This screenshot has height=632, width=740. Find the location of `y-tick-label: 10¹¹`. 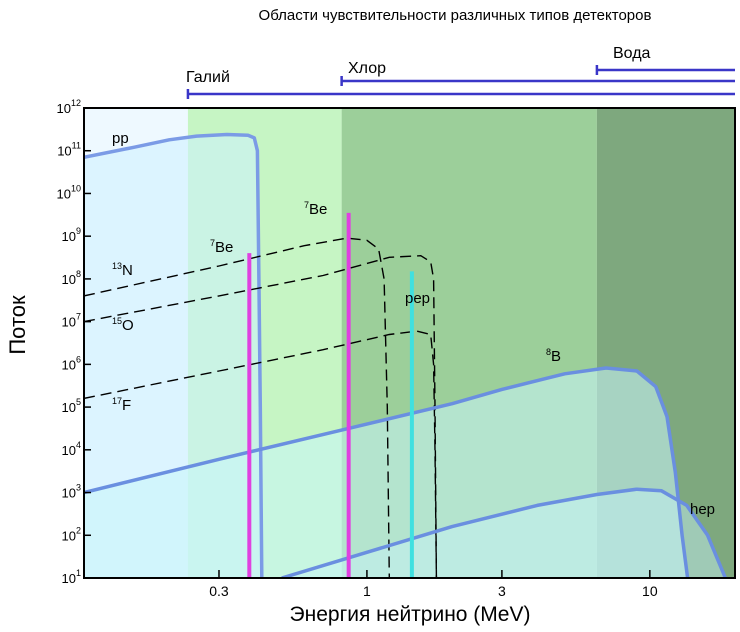

y-tick-label: 10¹¹ is located at coordinates (69, 150).